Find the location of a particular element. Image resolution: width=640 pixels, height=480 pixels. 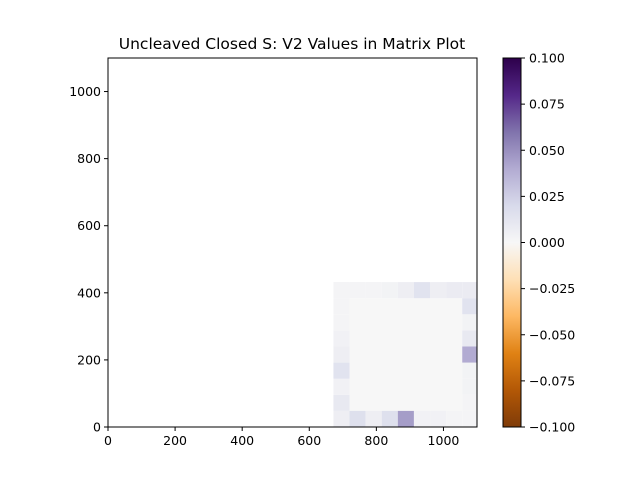

colorbar-tick-label: 0.100 is located at coordinates (547, 58).